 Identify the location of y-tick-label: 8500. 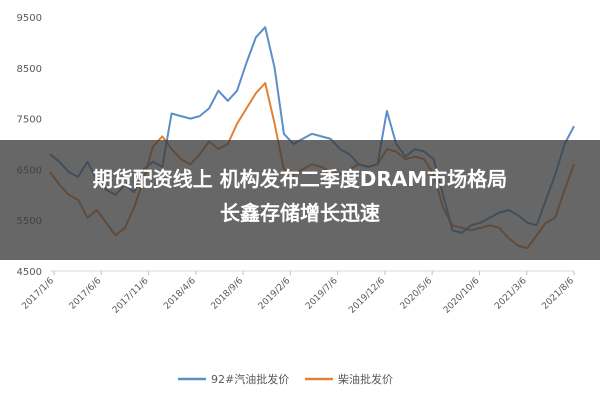
(29, 69).